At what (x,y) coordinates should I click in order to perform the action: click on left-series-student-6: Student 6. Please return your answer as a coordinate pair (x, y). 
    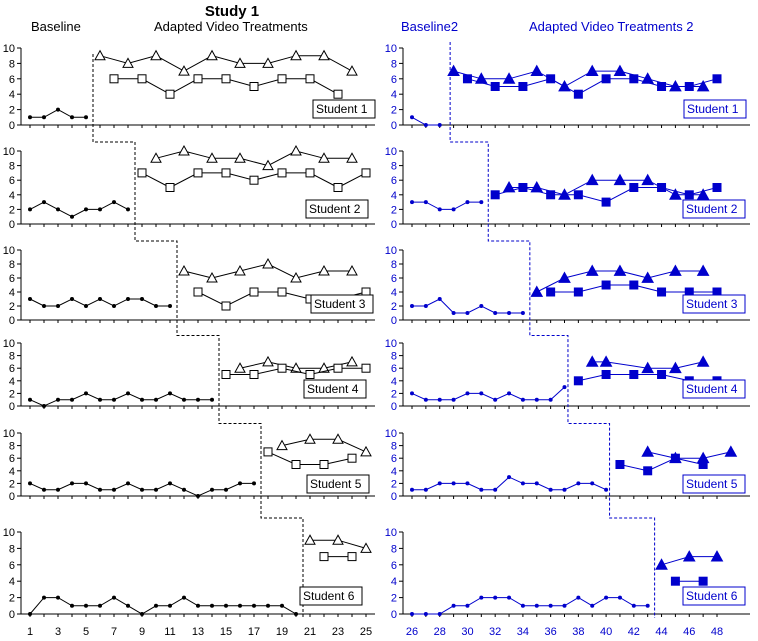
    Looking at the image, I should click on (200, 575).